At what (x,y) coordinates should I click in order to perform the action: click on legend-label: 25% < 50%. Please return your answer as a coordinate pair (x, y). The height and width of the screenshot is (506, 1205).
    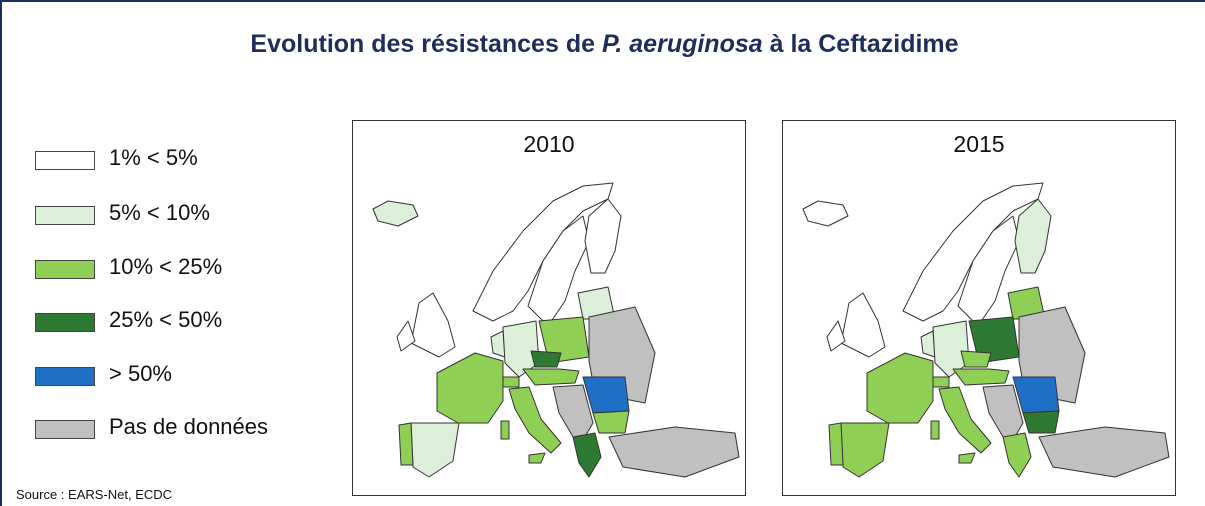
    Looking at the image, I should click on (166, 319).